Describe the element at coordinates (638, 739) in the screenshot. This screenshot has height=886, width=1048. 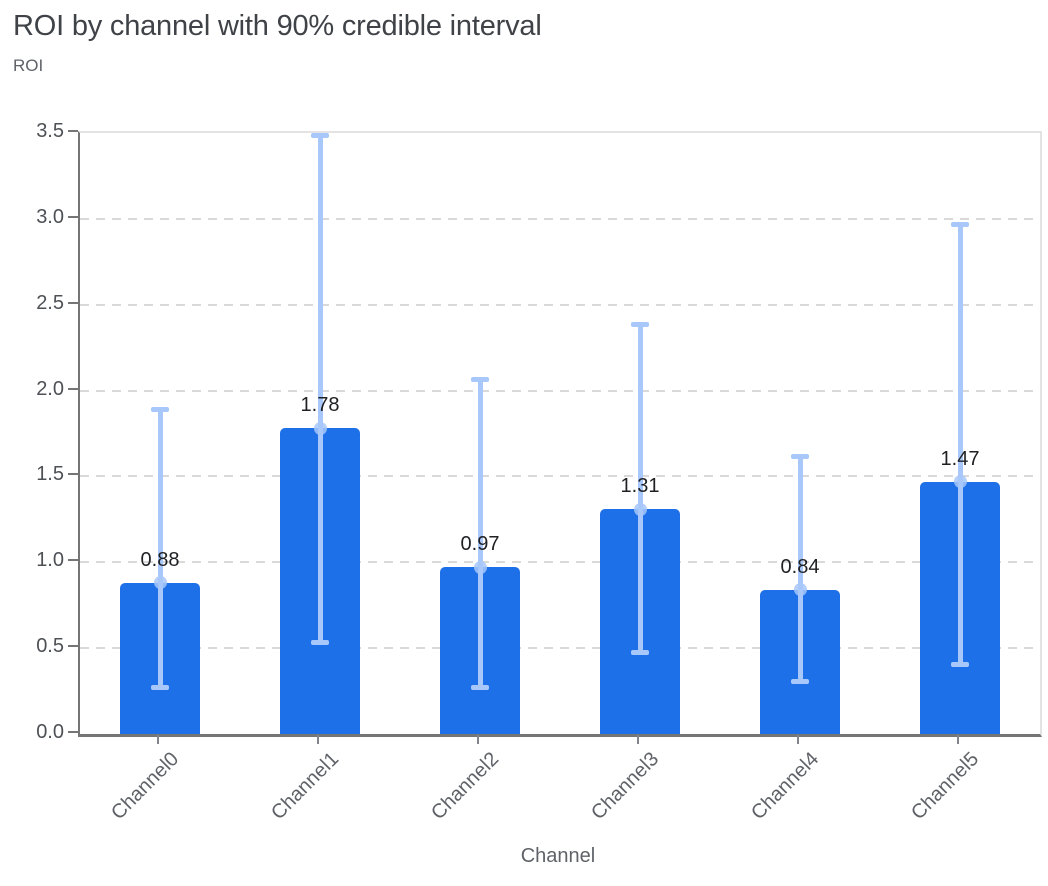
I see `x-tick-mark-channel3` at that location.